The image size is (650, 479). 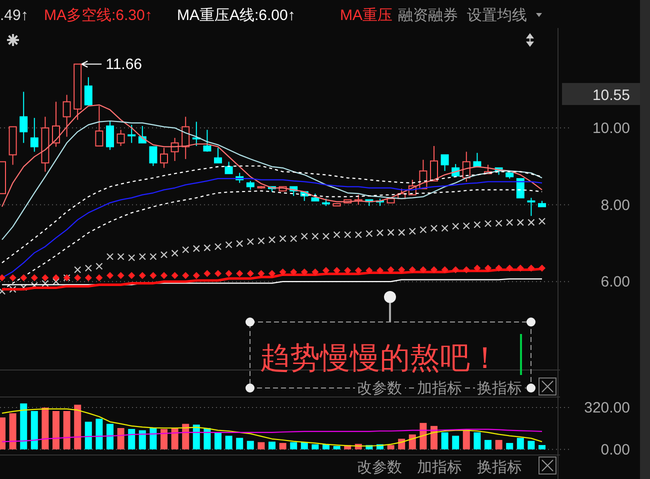 What do you see at coordinates (497, 15) in the screenshot?
I see `text: 设置均线` at bounding box center [497, 15].